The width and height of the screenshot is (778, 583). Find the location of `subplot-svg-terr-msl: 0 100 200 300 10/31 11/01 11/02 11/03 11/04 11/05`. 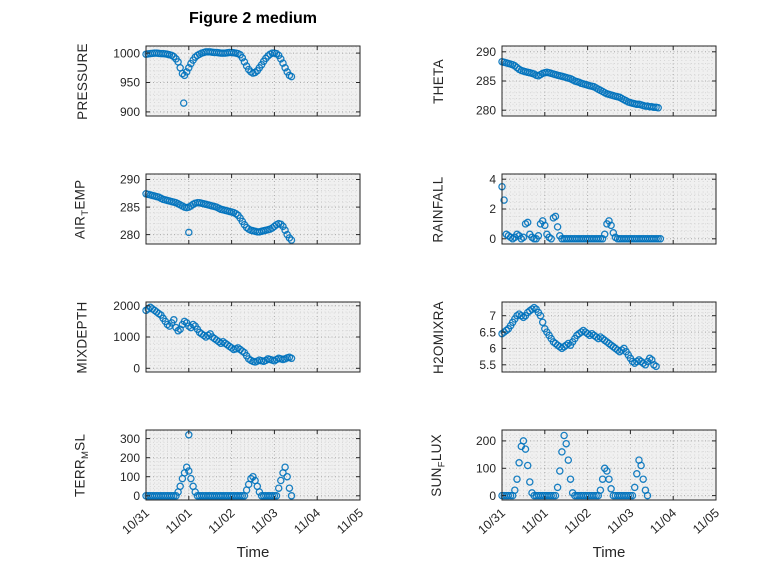

subplot-svg-terr-msl: 0 100 200 300 10/31 11/01 11/02 11/03 11/04 11/05 is located at coordinates (242, 483).